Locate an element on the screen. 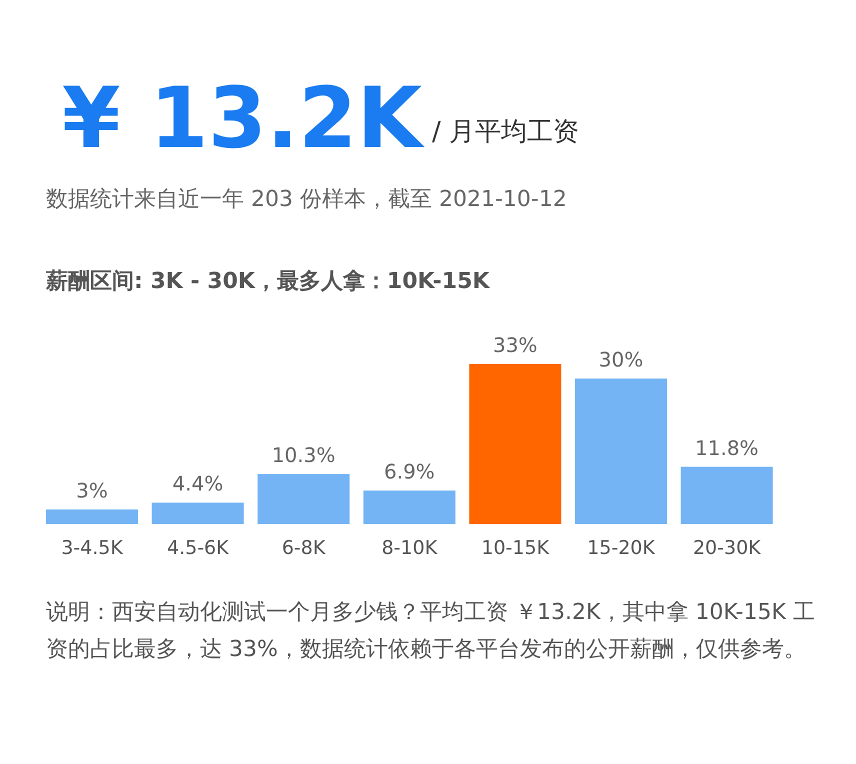  data-label: 3% is located at coordinates (92, 490).